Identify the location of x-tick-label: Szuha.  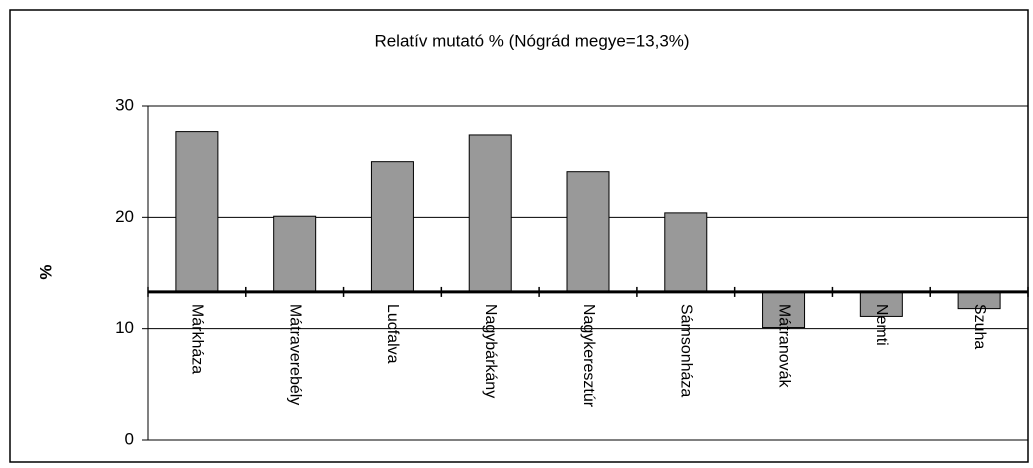
(979, 326).